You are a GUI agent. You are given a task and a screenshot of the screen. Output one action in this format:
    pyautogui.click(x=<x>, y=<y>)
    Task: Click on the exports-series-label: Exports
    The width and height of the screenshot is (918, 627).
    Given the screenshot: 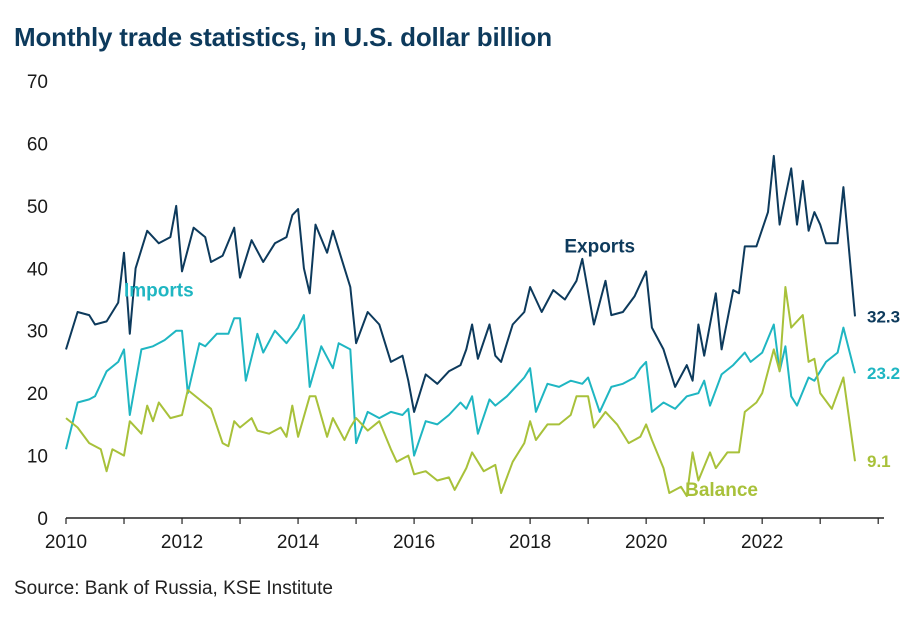 What is the action you would take?
    pyautogui.click(x=599, y=247)
    